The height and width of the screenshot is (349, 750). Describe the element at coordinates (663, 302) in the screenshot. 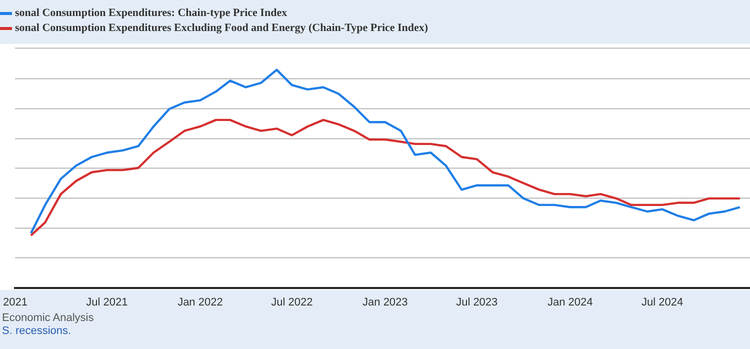

I see `x-tick-label: Jul 2024` at that location.